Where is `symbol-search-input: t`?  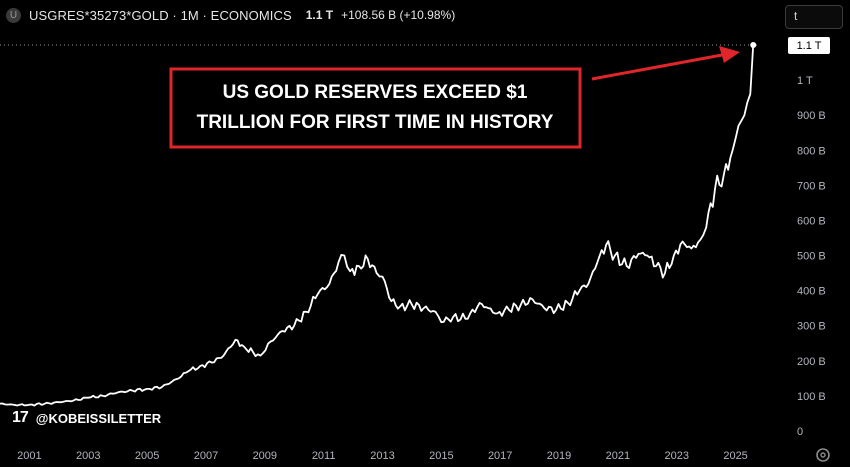 symbol-search-input: t is located at coordinates (814, 17).